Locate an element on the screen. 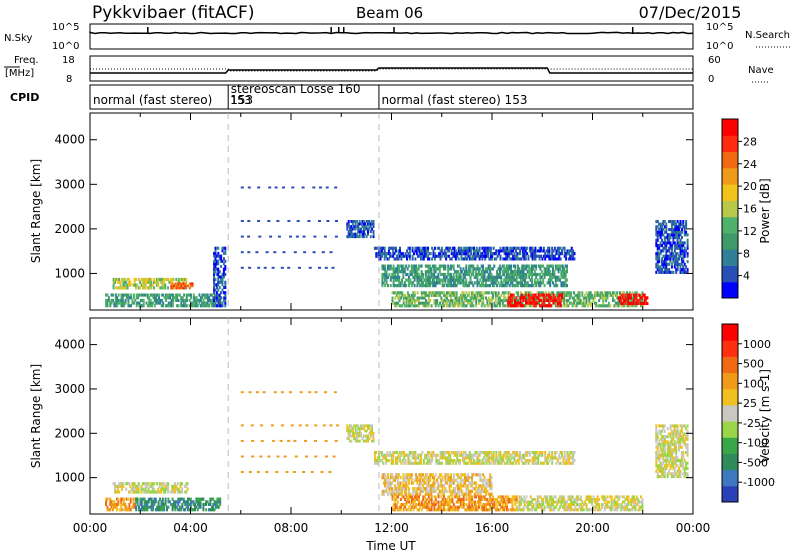  colorbar-tick-label: 4 is located at coordinates (746, 276).